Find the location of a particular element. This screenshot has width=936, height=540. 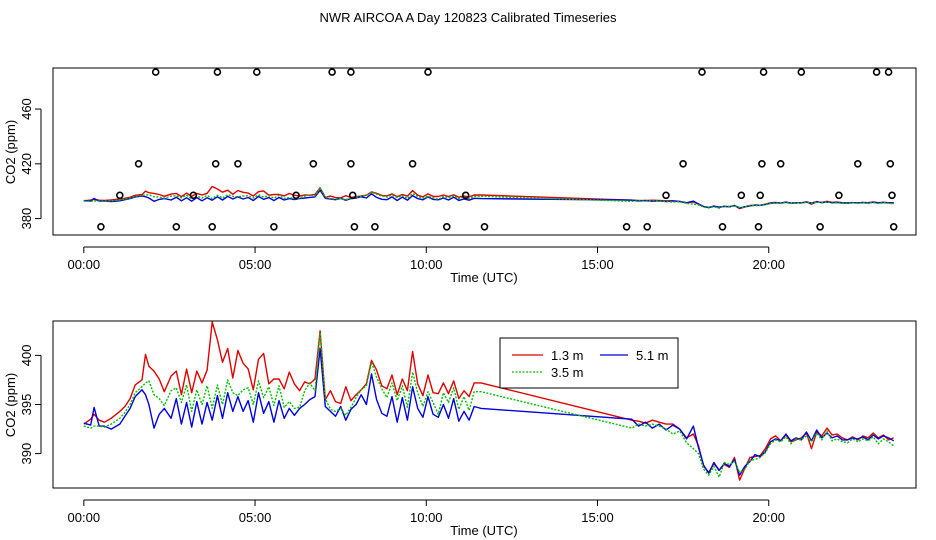

bottom-x-tick-label: 05:00 is located at coordinates (255, 517).